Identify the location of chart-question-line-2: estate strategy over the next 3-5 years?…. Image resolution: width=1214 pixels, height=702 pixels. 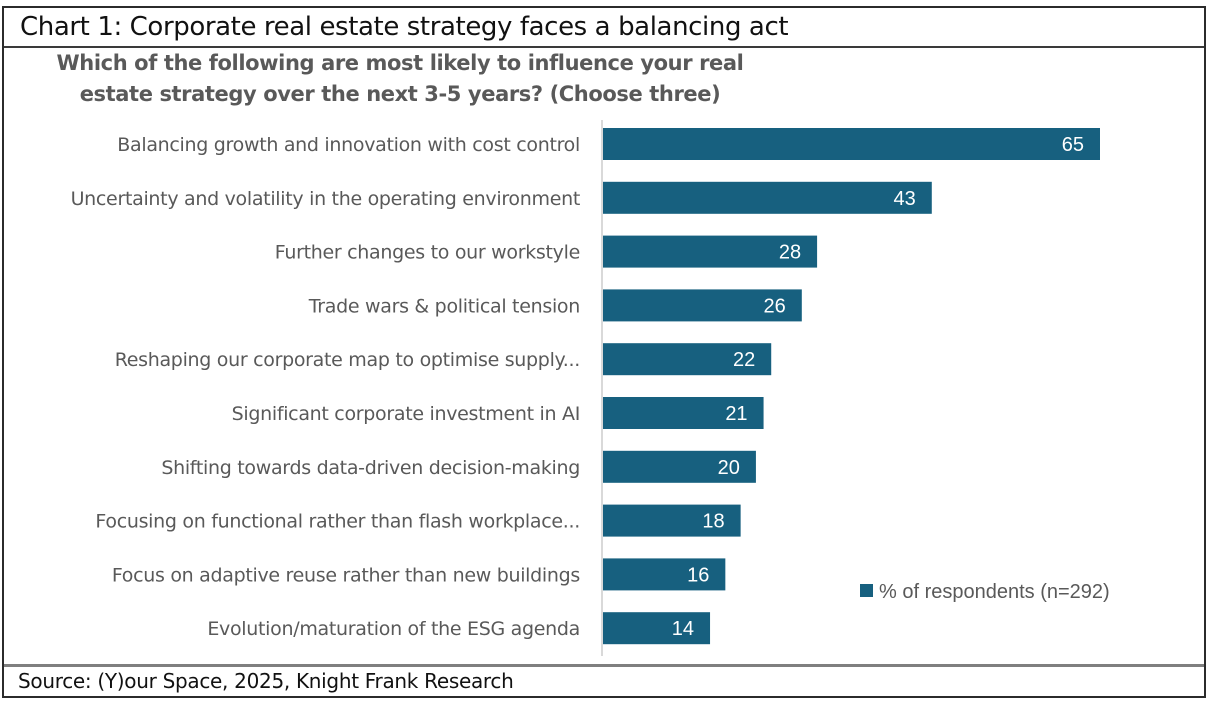
(400, 94).